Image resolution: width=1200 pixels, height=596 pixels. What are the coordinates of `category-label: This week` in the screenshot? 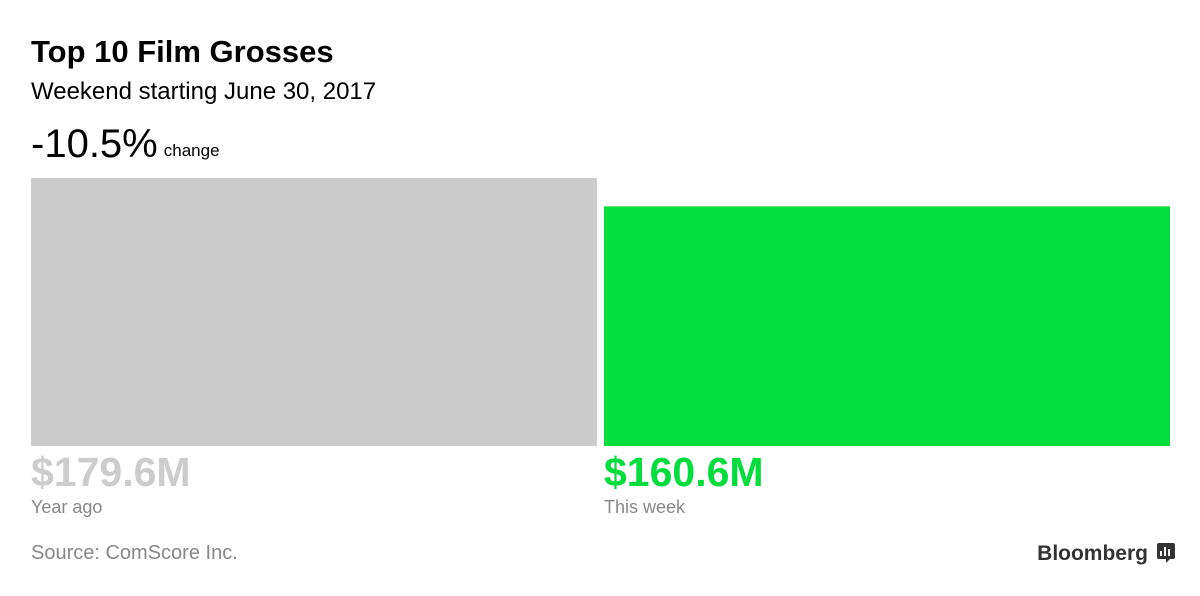 It's located at (645, 507).